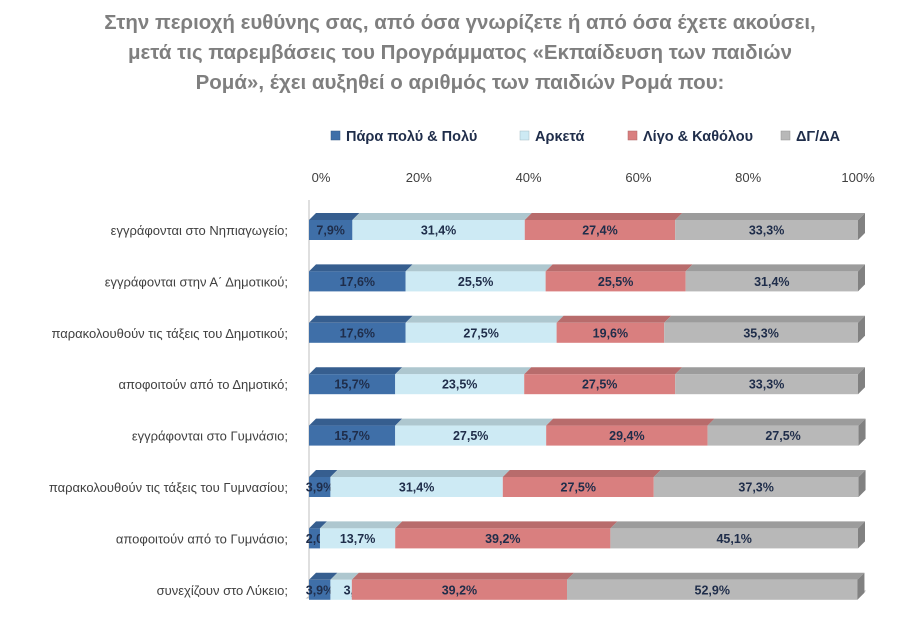  I want to click on x-tick-label: 80%, so click(748, 177).